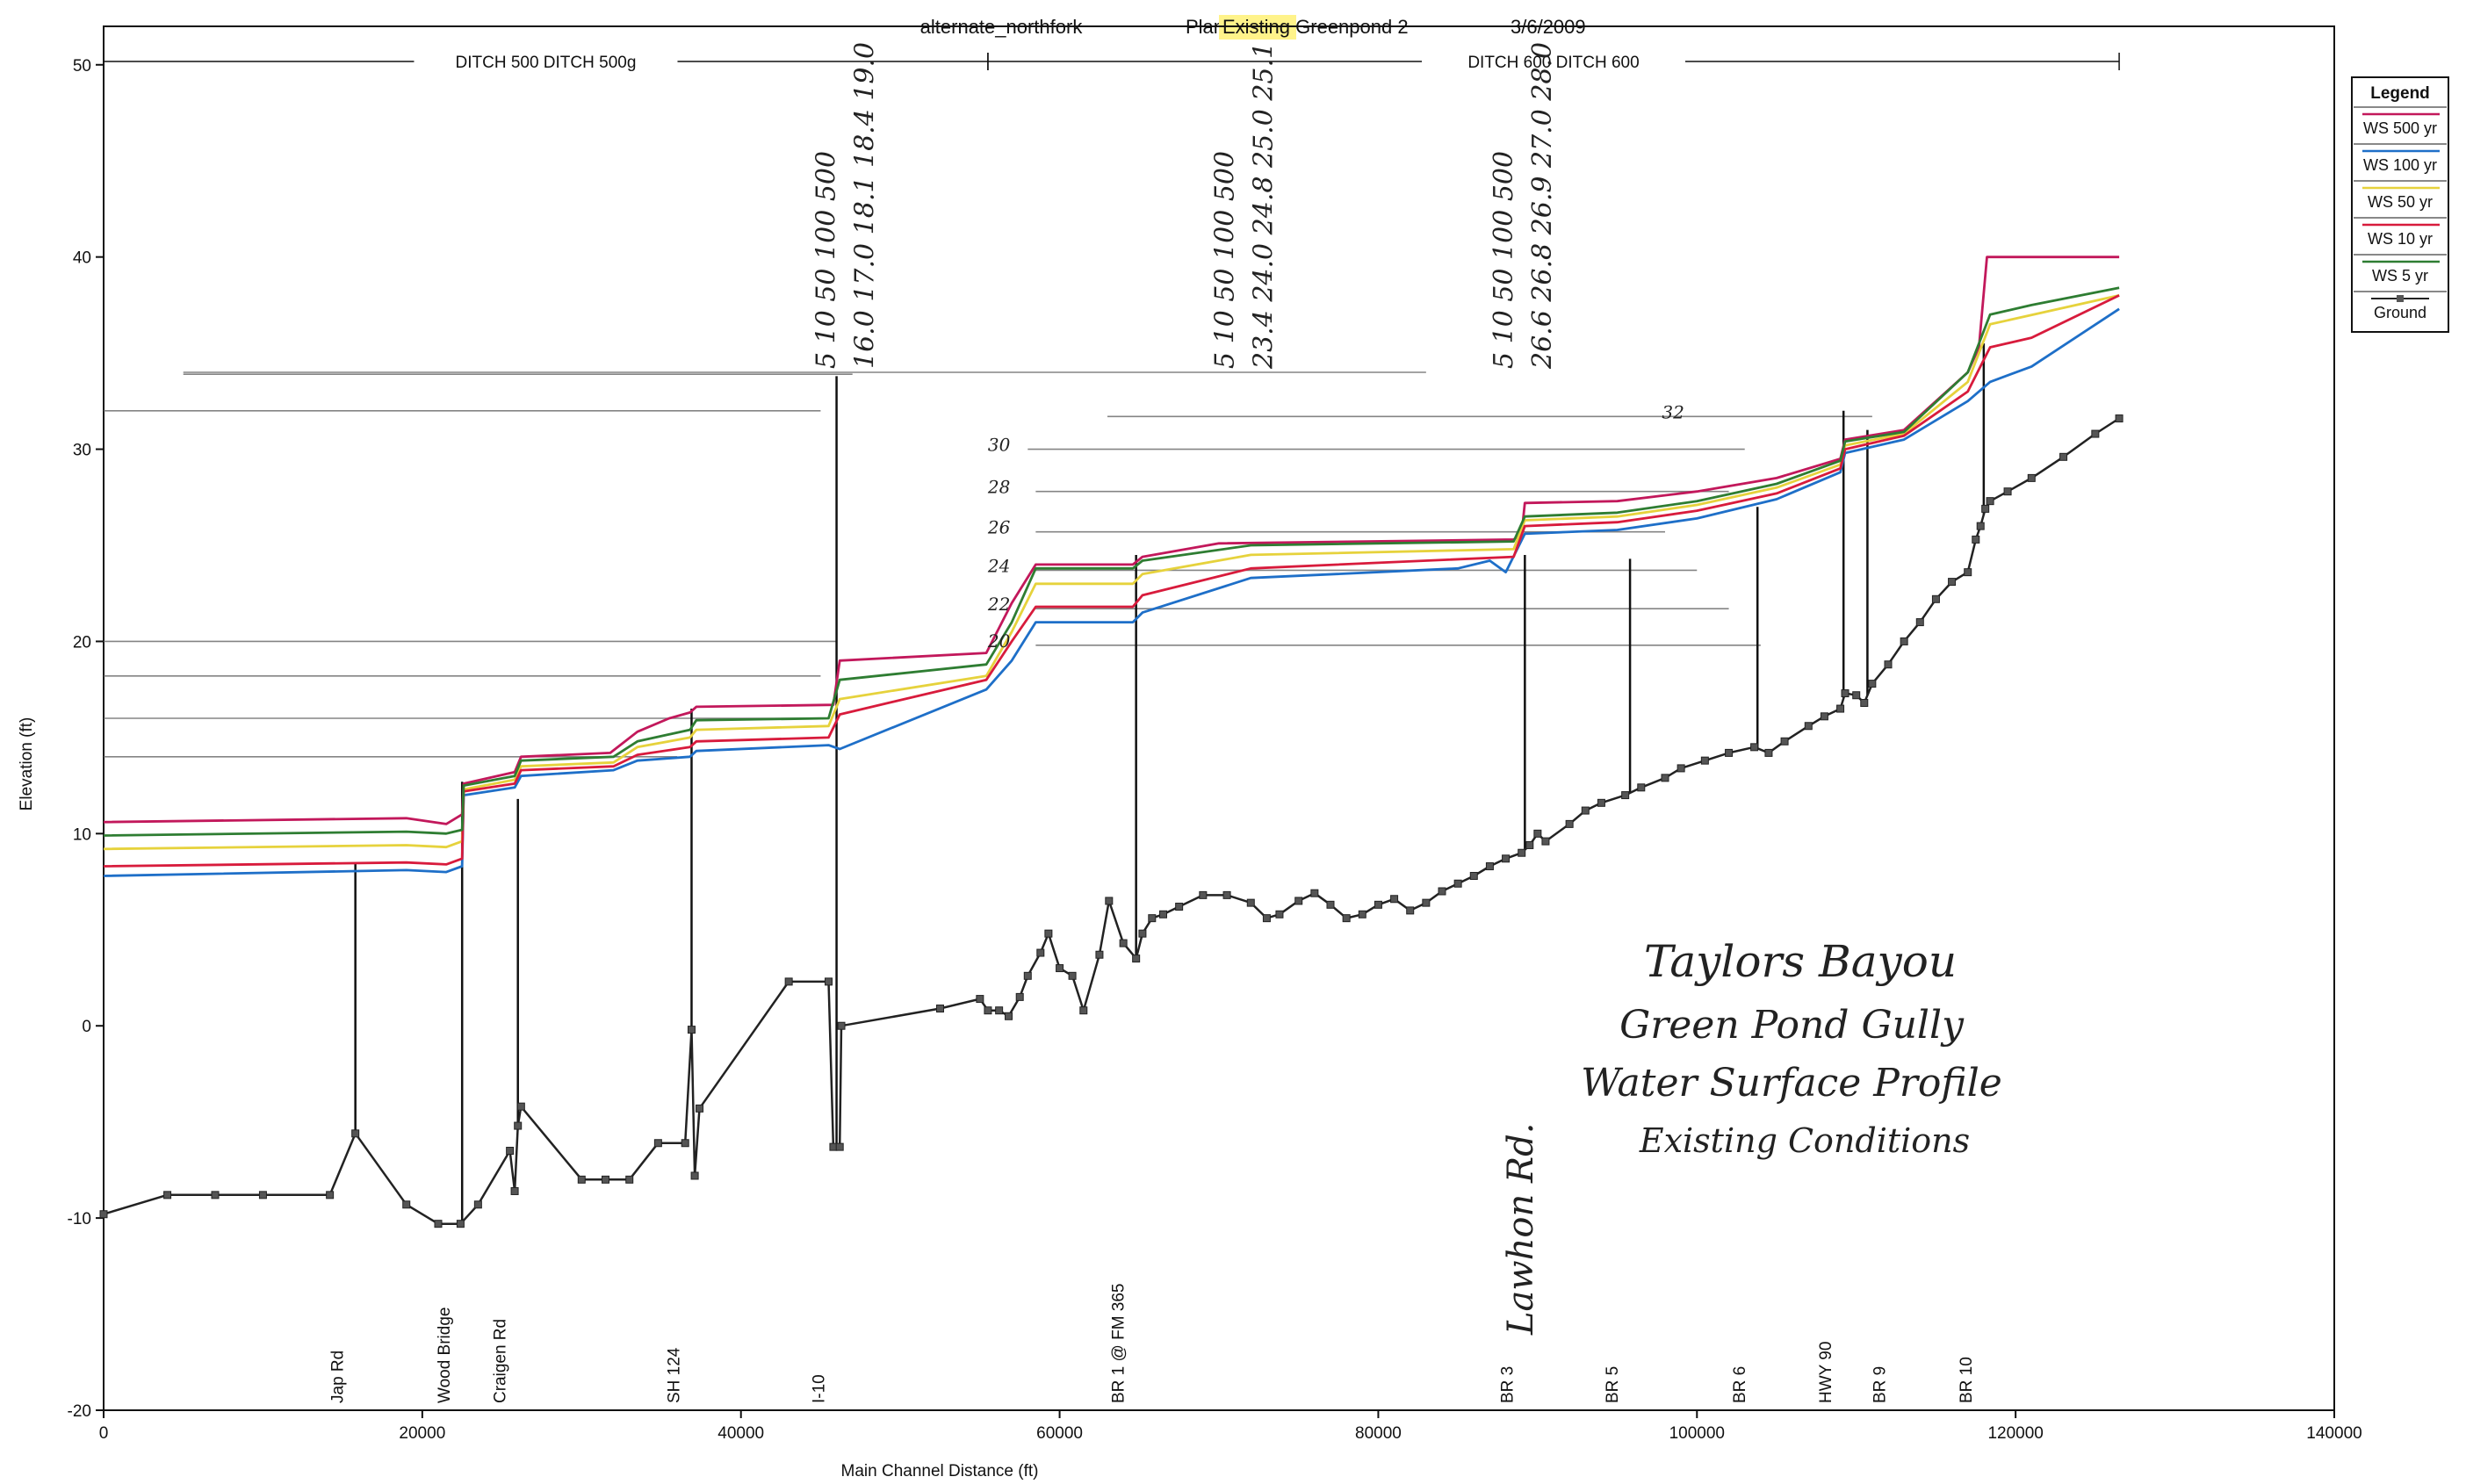  I want to click on handwritten-column-note: 26.6 26.8 26.9 27.0 28.0, so click(1542, 206).